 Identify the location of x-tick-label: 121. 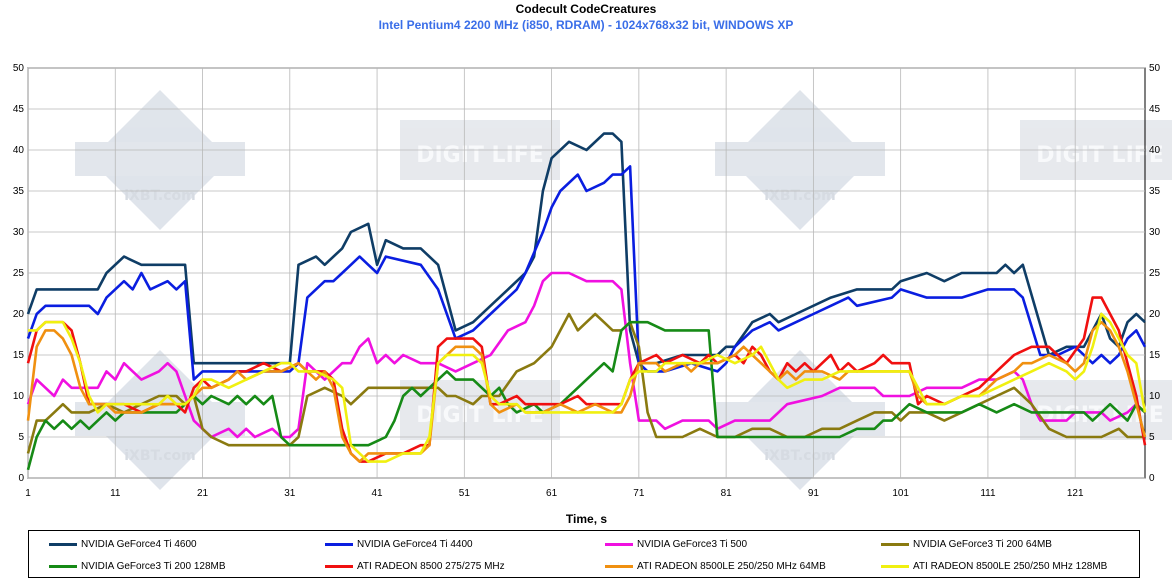
(1075, 493).